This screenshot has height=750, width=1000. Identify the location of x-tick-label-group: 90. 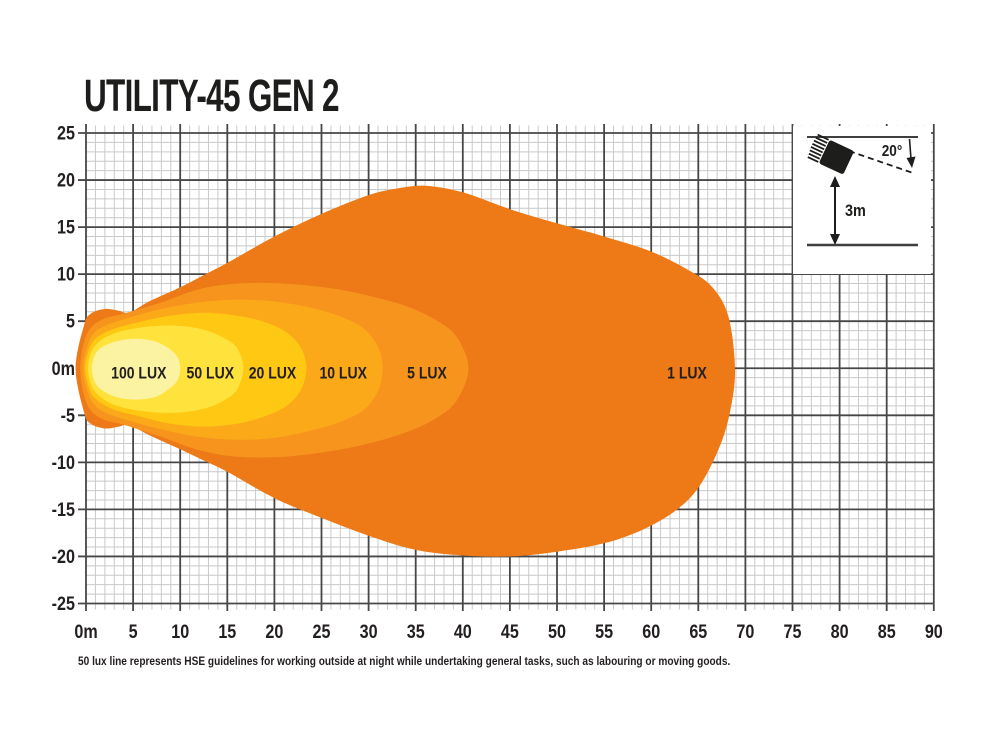
(934, 632).